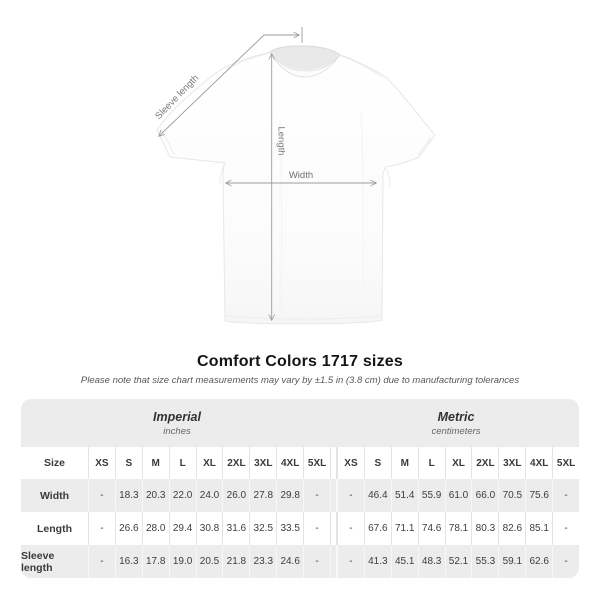  What do you see at coordinates (538, 495) in the screenshot?
I see `width-metric-cell: 75.6` at bounding box center [538, 495].